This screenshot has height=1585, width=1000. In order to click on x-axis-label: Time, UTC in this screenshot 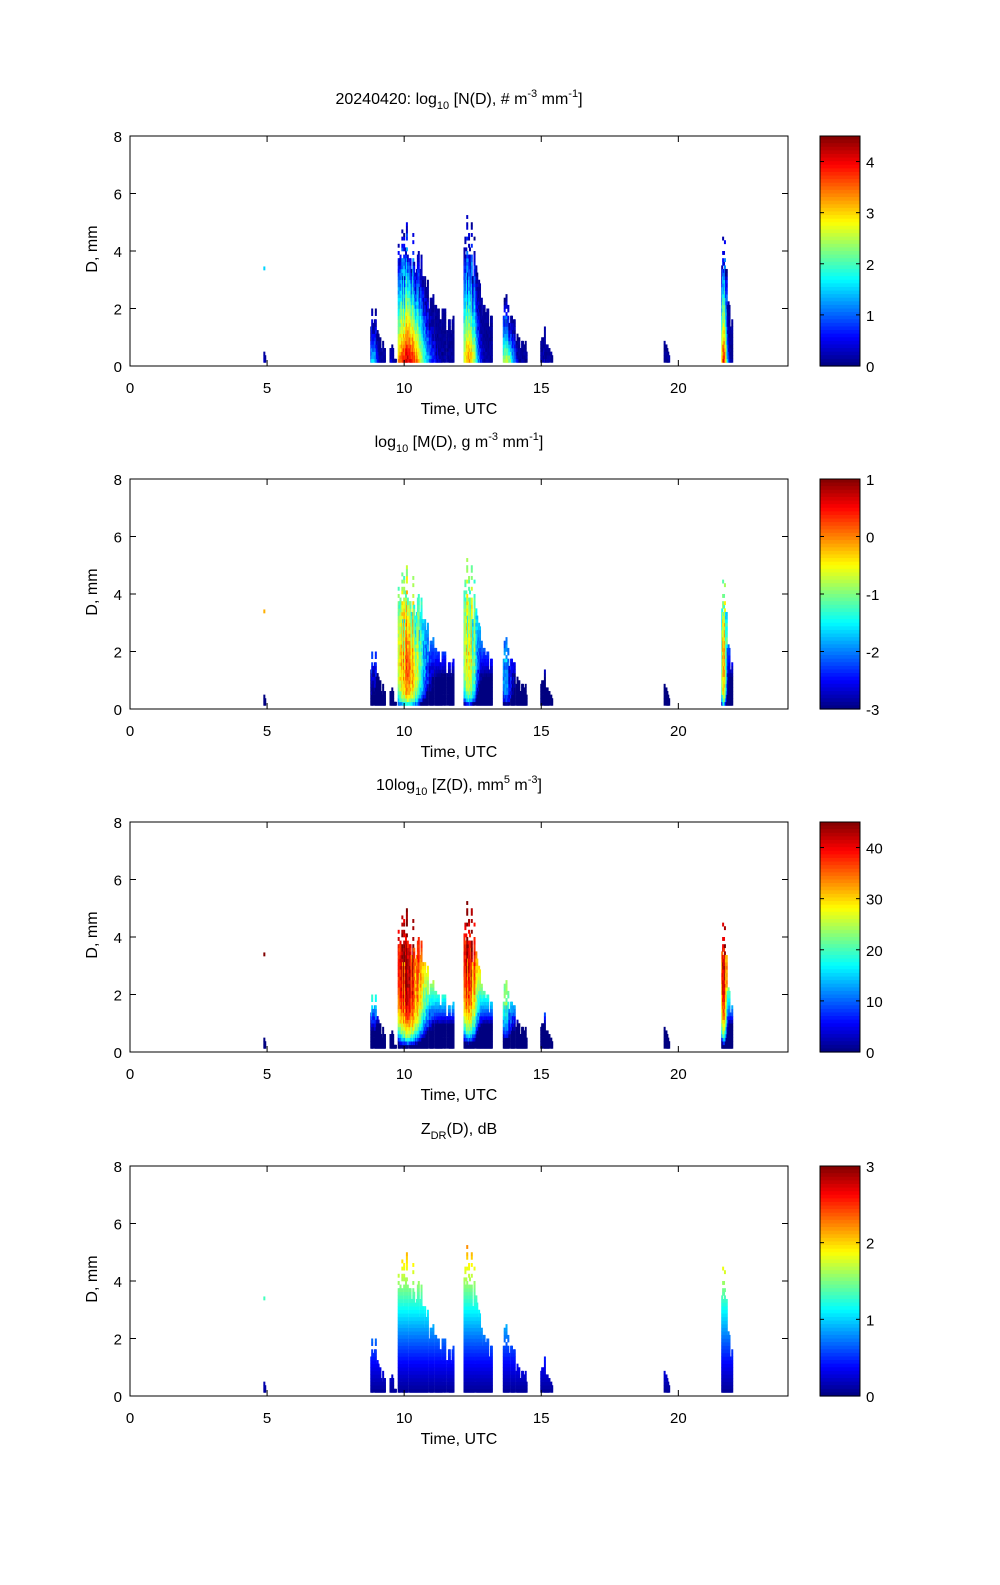, I will do `click(459, 752)`.